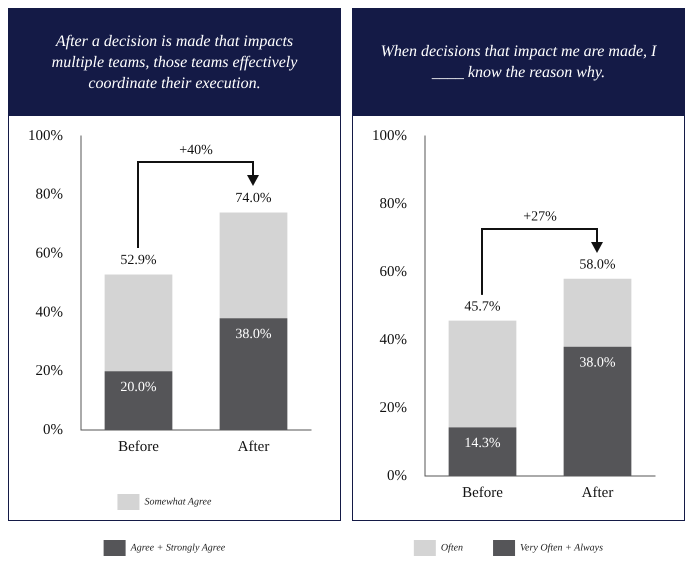 This screenshot has width=693, height=582. What do you see at coordinates (597, 264) in the screenshot?
I see `total-label: 58.0%` at bounding box center [597, 264].